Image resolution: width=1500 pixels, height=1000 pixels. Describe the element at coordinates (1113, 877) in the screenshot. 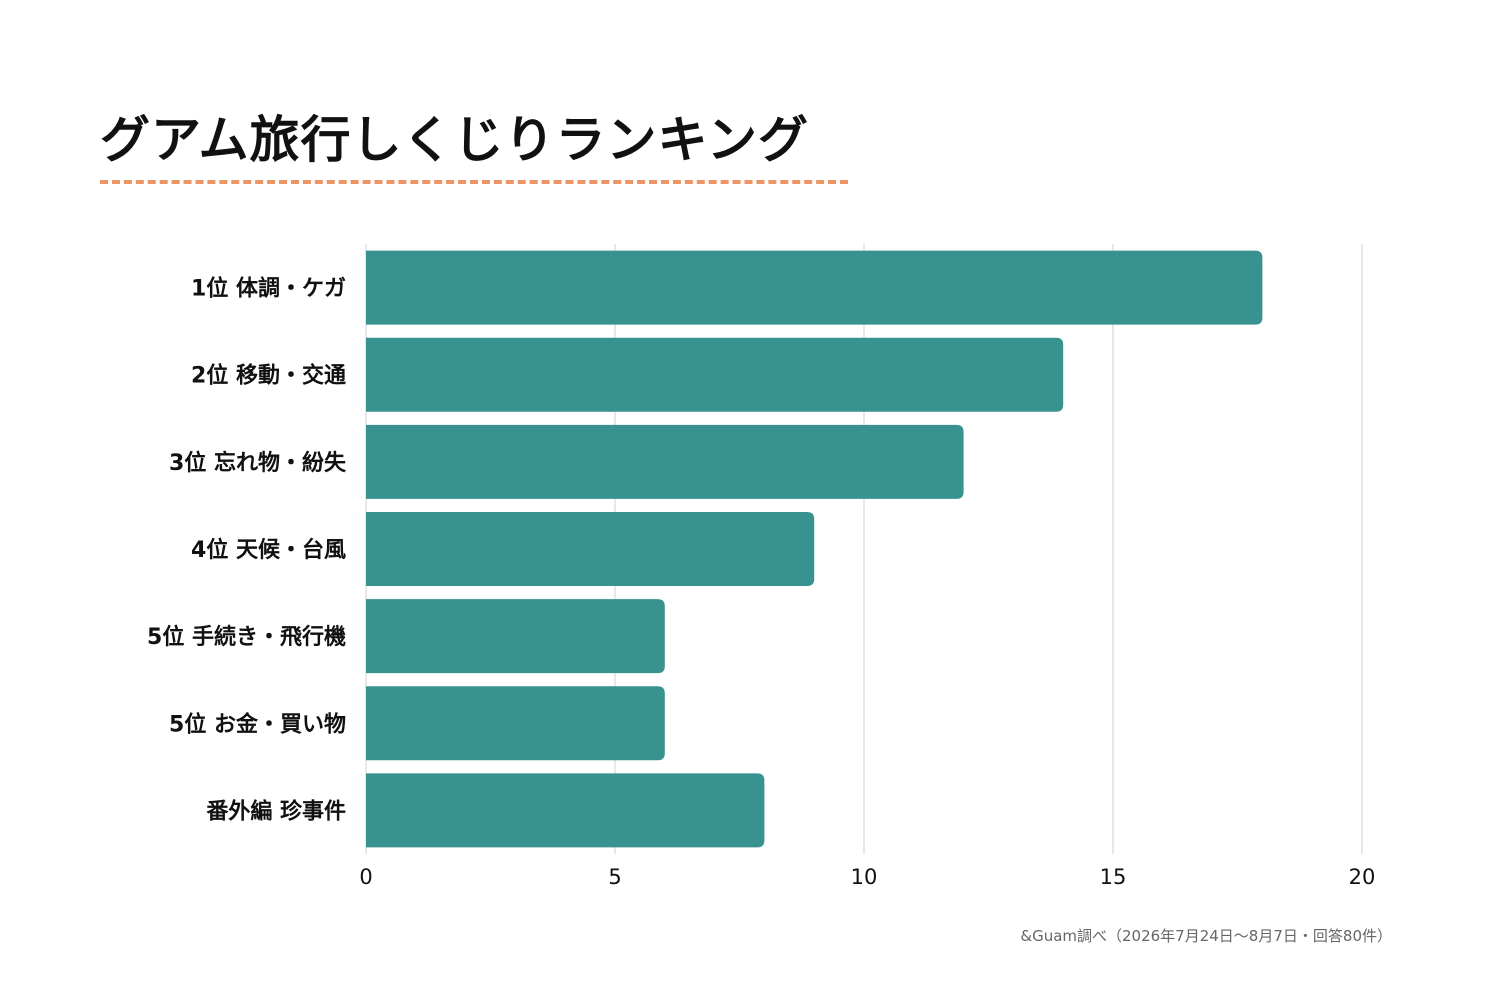

I see `x-tick-label: 15` at that location.